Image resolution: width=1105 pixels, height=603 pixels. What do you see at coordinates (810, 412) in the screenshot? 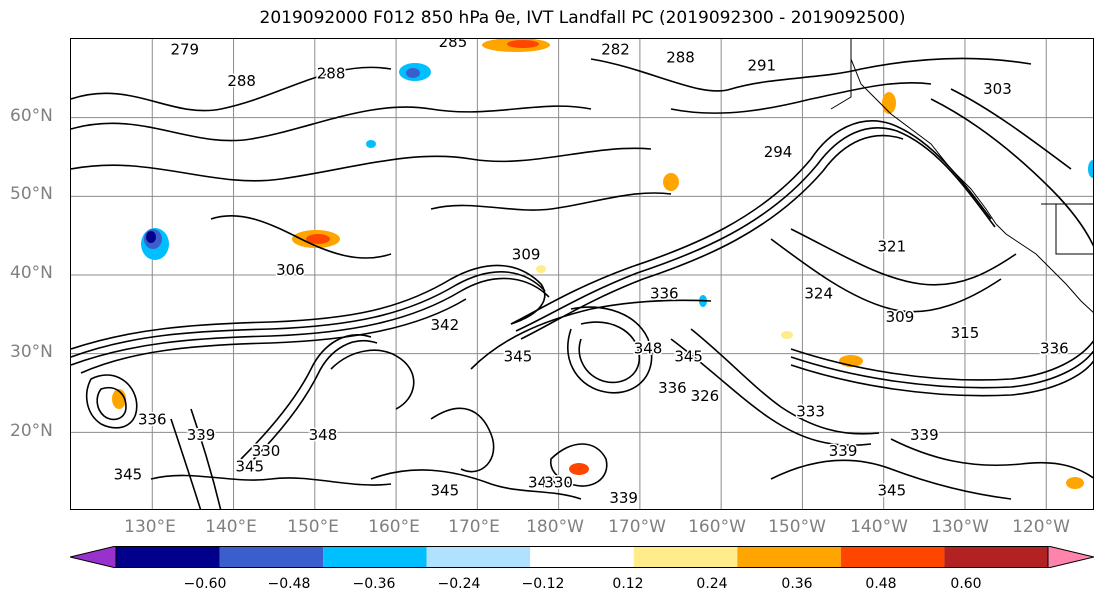
I see `contour-value-label: 333` at bounding box center [810, 412].